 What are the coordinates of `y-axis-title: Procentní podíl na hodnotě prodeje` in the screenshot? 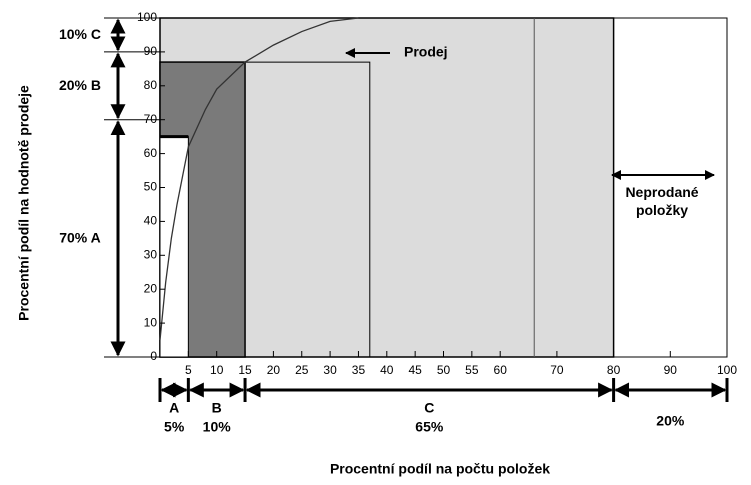 It's located at (24, 203).